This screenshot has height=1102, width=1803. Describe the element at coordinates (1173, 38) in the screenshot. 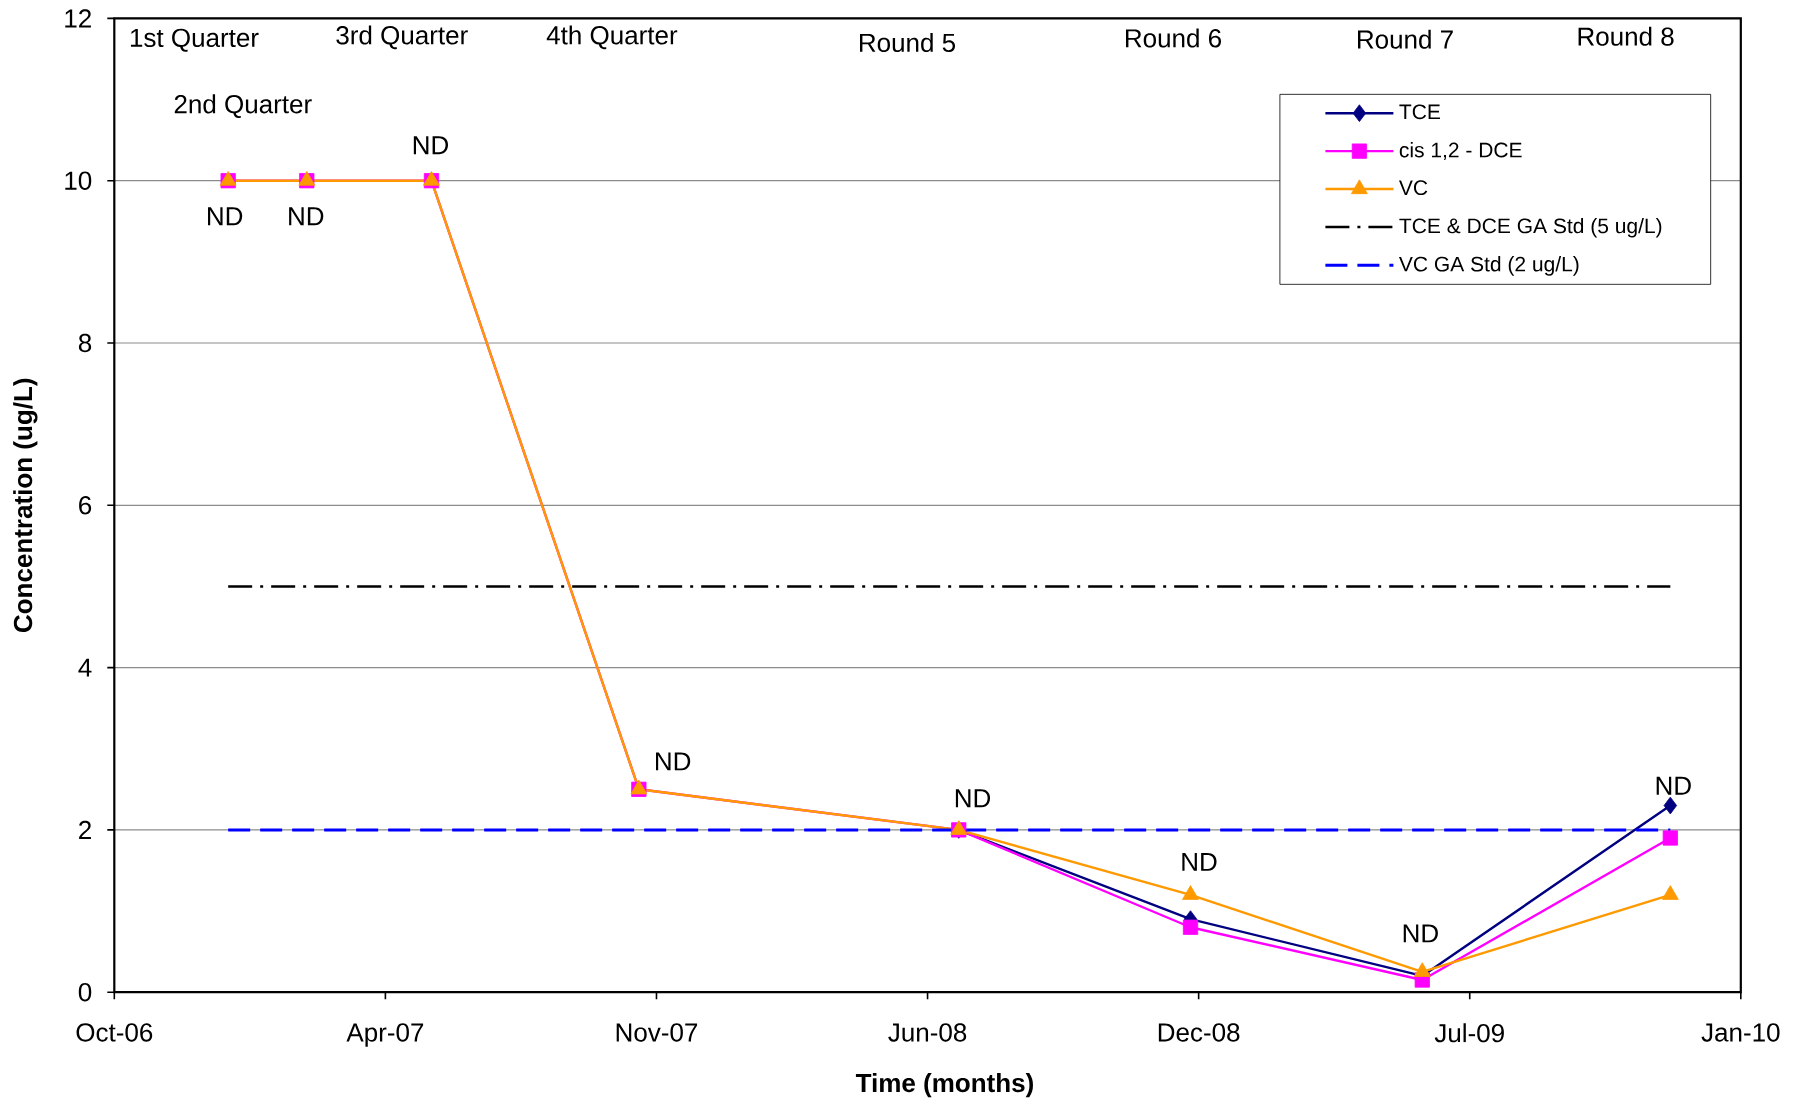

I see `annotation: Round 6` at that location.